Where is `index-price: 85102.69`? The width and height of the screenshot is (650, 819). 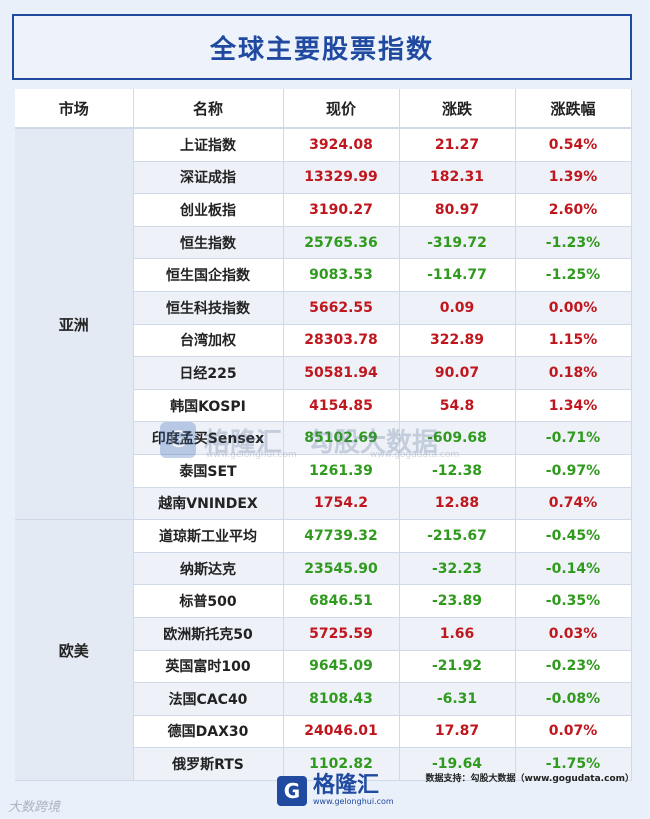
index-price: 85102.69 is located at coordinates (341, 438).